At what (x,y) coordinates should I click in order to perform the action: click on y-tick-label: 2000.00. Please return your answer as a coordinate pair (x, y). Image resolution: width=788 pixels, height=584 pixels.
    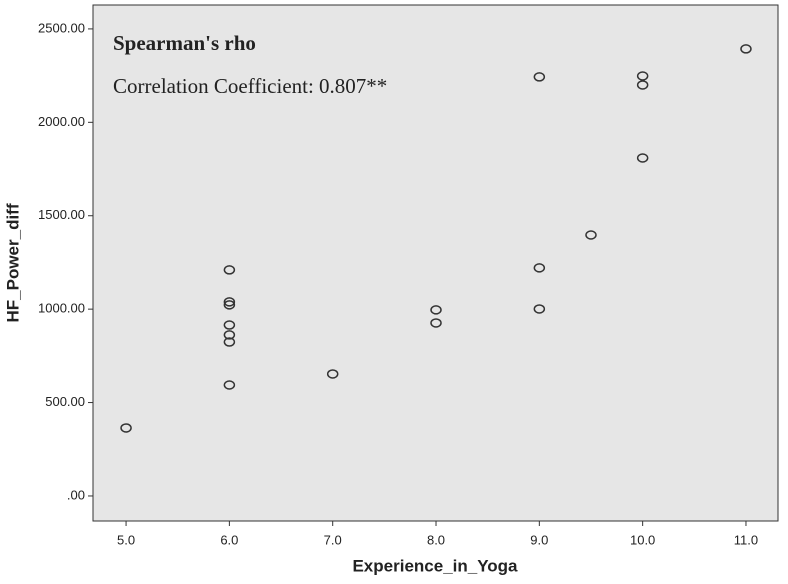
    Looking at the image, I should click on (61, 121).